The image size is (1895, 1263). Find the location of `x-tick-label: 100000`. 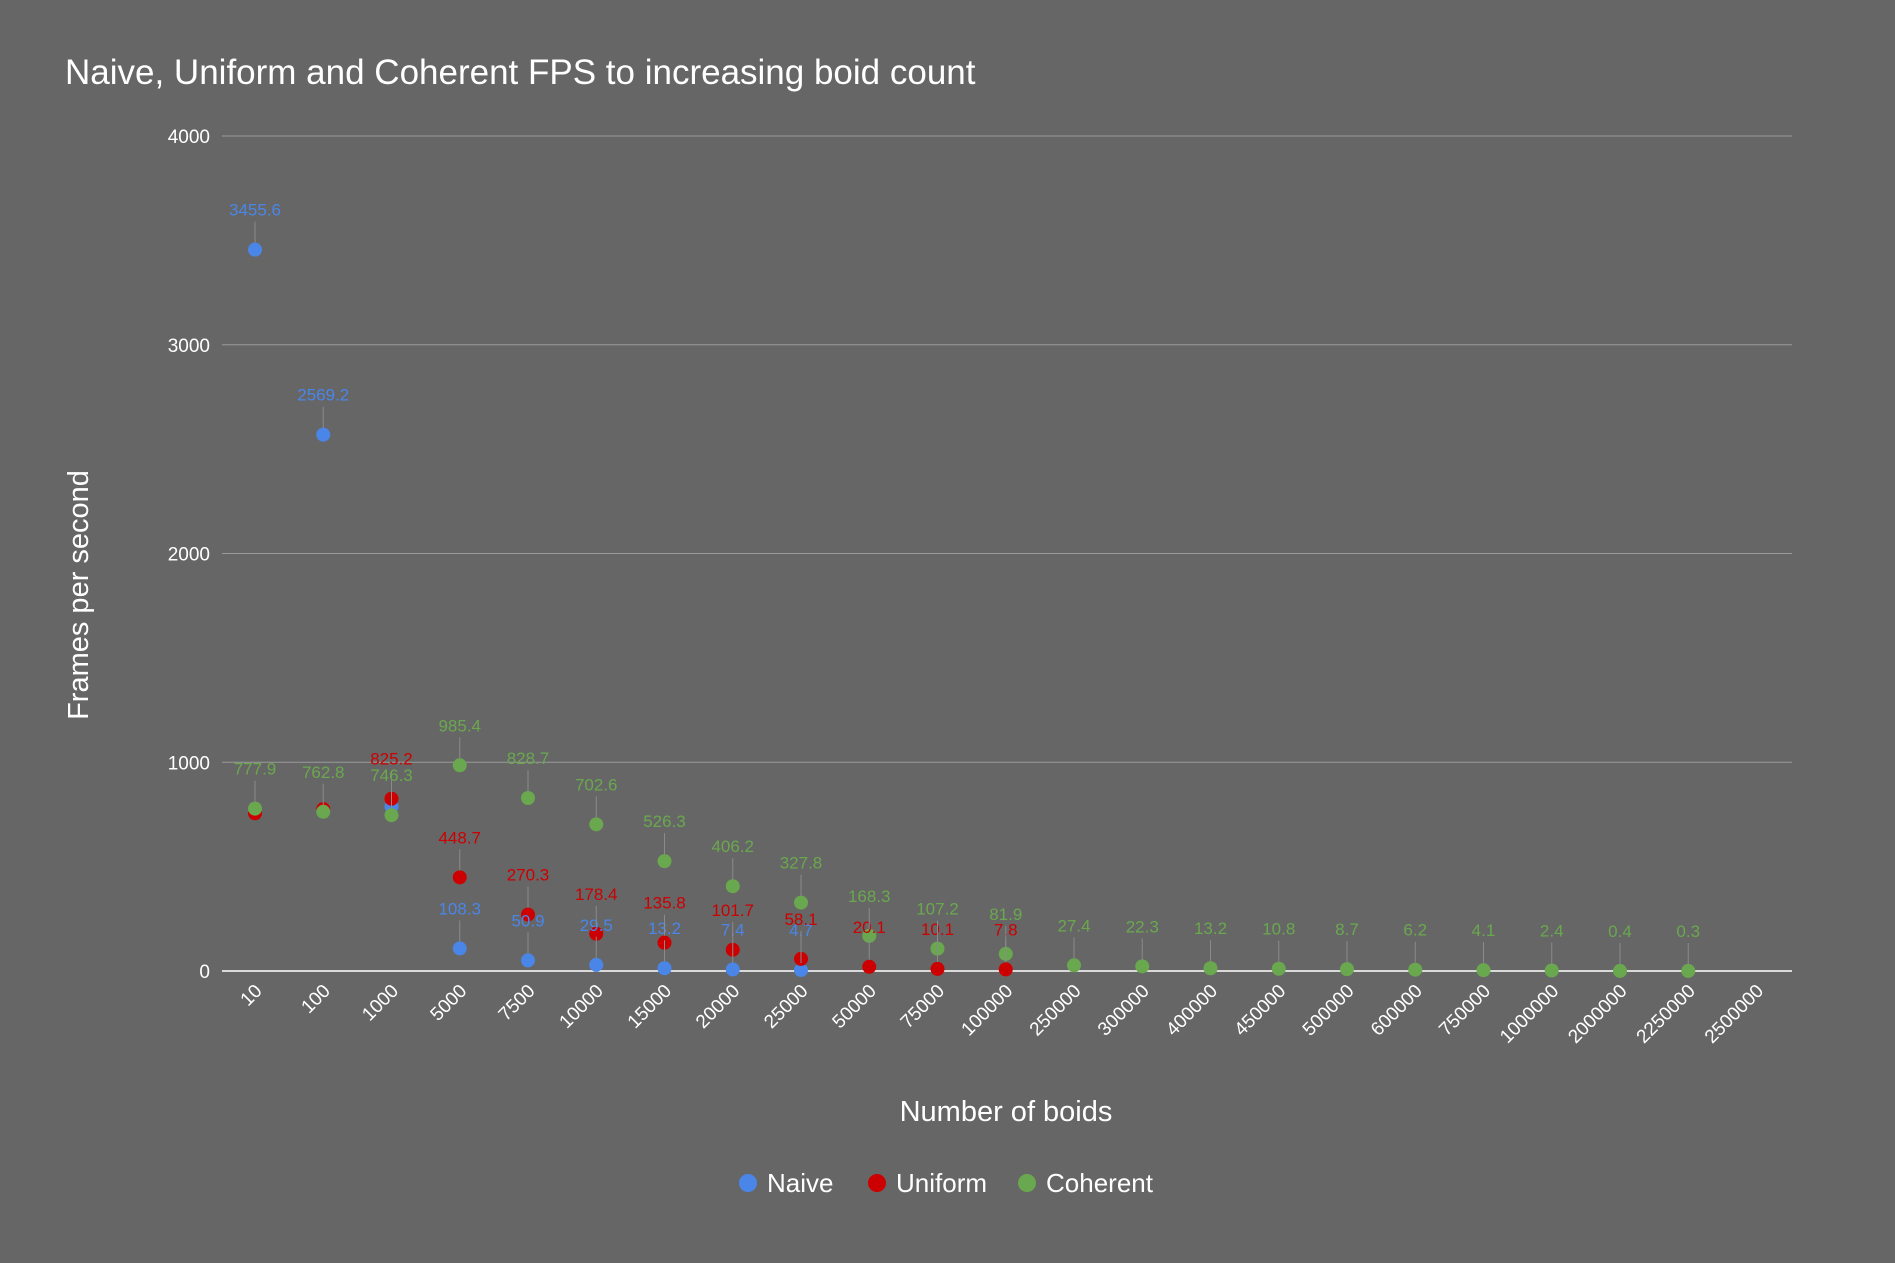

x-tick-label: 100000 is located at coordinates (988, 1011).